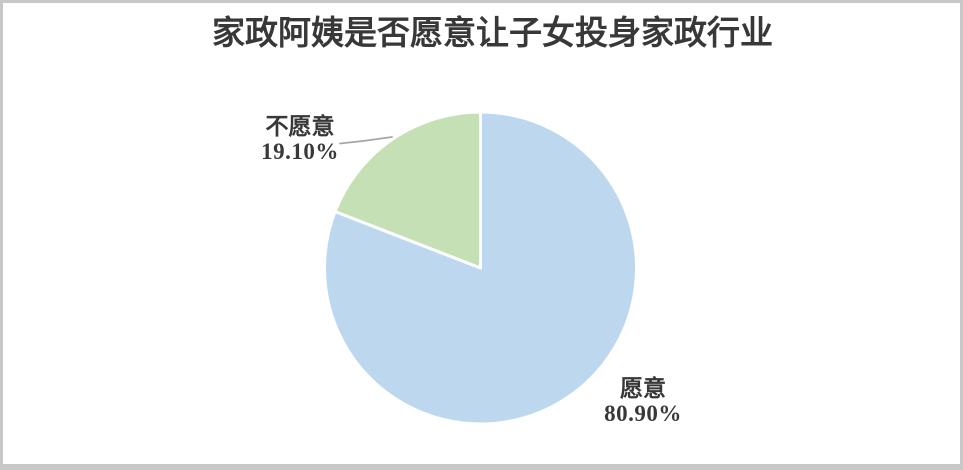  Describe the element at coordinates (407, 190) in the screenshot. I see `pie-slice-unwilling` at that location.